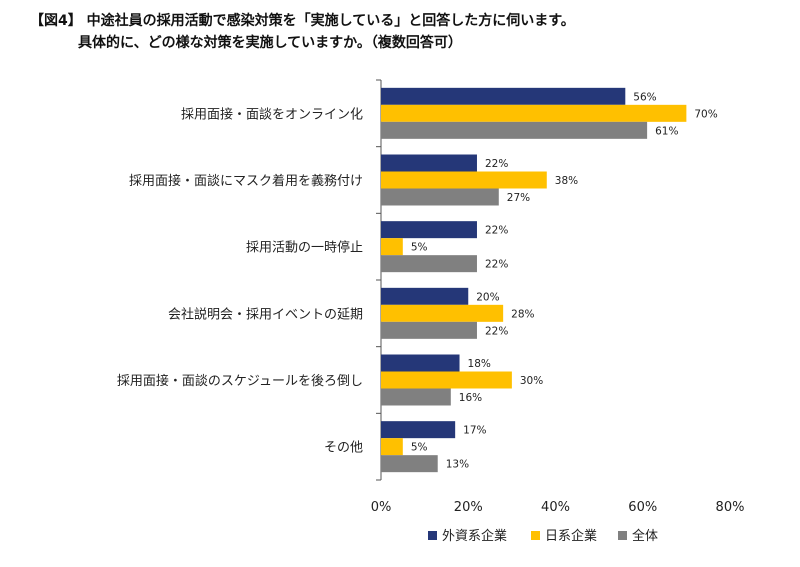  What do you see at coordinates (240, 381) in the screenshot?
I see `category-label: 採用面接・面談のスケジュールを後ろ倒し` at bounding box center [240, 381].